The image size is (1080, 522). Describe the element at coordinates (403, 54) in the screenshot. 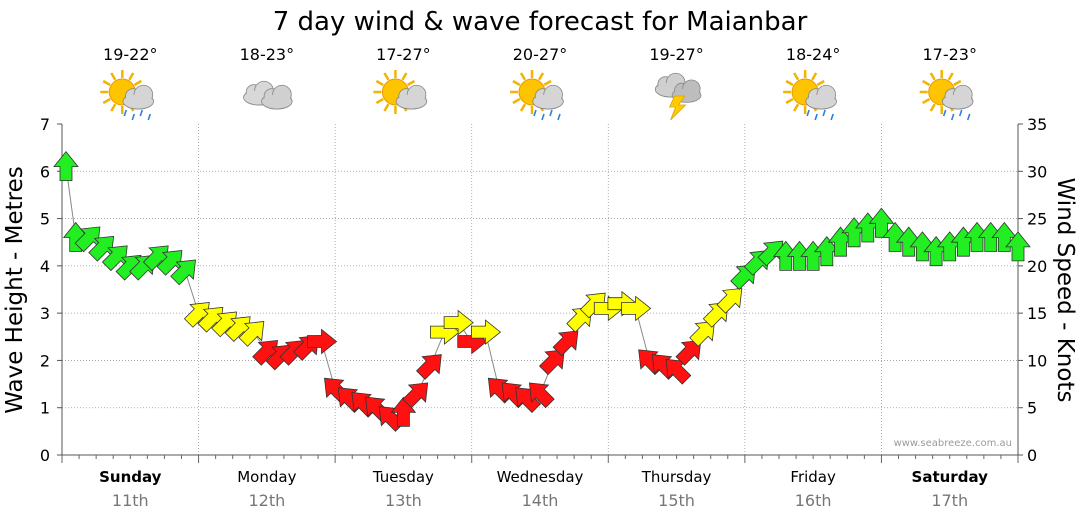

I see `day-temperature: 17-27°` at that location.